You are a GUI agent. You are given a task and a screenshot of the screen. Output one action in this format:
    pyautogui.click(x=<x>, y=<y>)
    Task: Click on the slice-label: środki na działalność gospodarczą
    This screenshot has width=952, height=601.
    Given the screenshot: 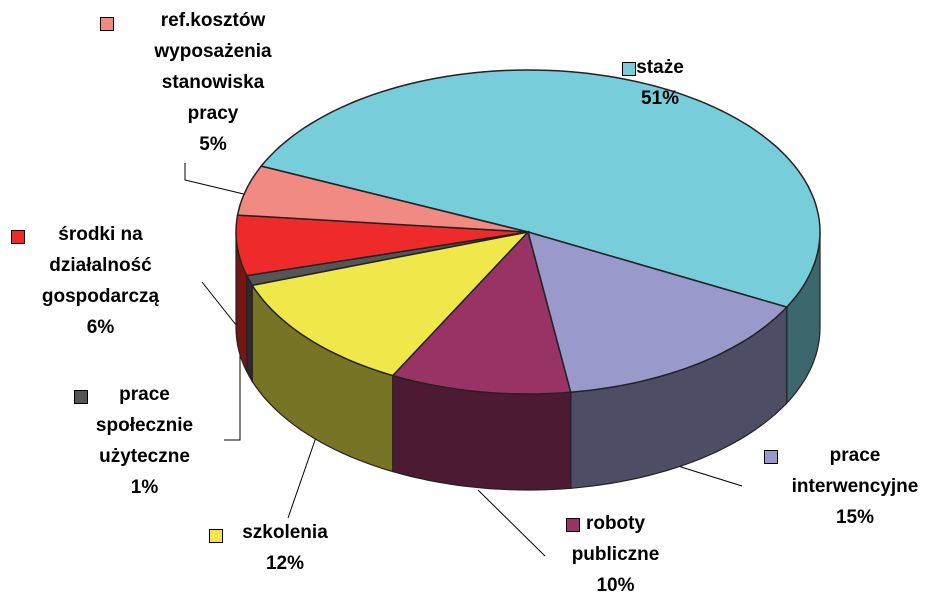 What is the action you would take?
    pyautogui.click(x=100, y=265)
    